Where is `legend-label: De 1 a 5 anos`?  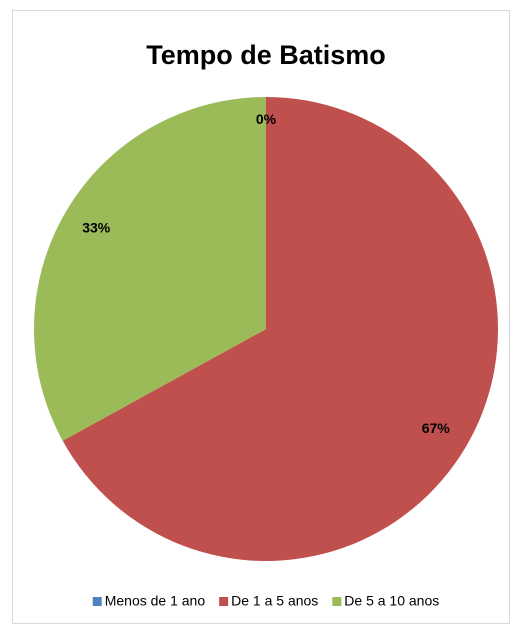 legend-label: De 1 a 5 anos is located at coordinates (274, 601).